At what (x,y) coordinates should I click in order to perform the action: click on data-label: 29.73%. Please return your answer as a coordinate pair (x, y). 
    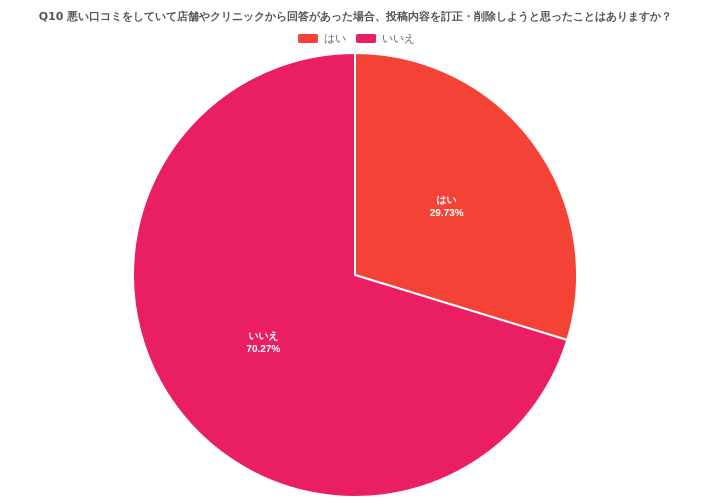
    Looking at the image, I should click on (447, 214).